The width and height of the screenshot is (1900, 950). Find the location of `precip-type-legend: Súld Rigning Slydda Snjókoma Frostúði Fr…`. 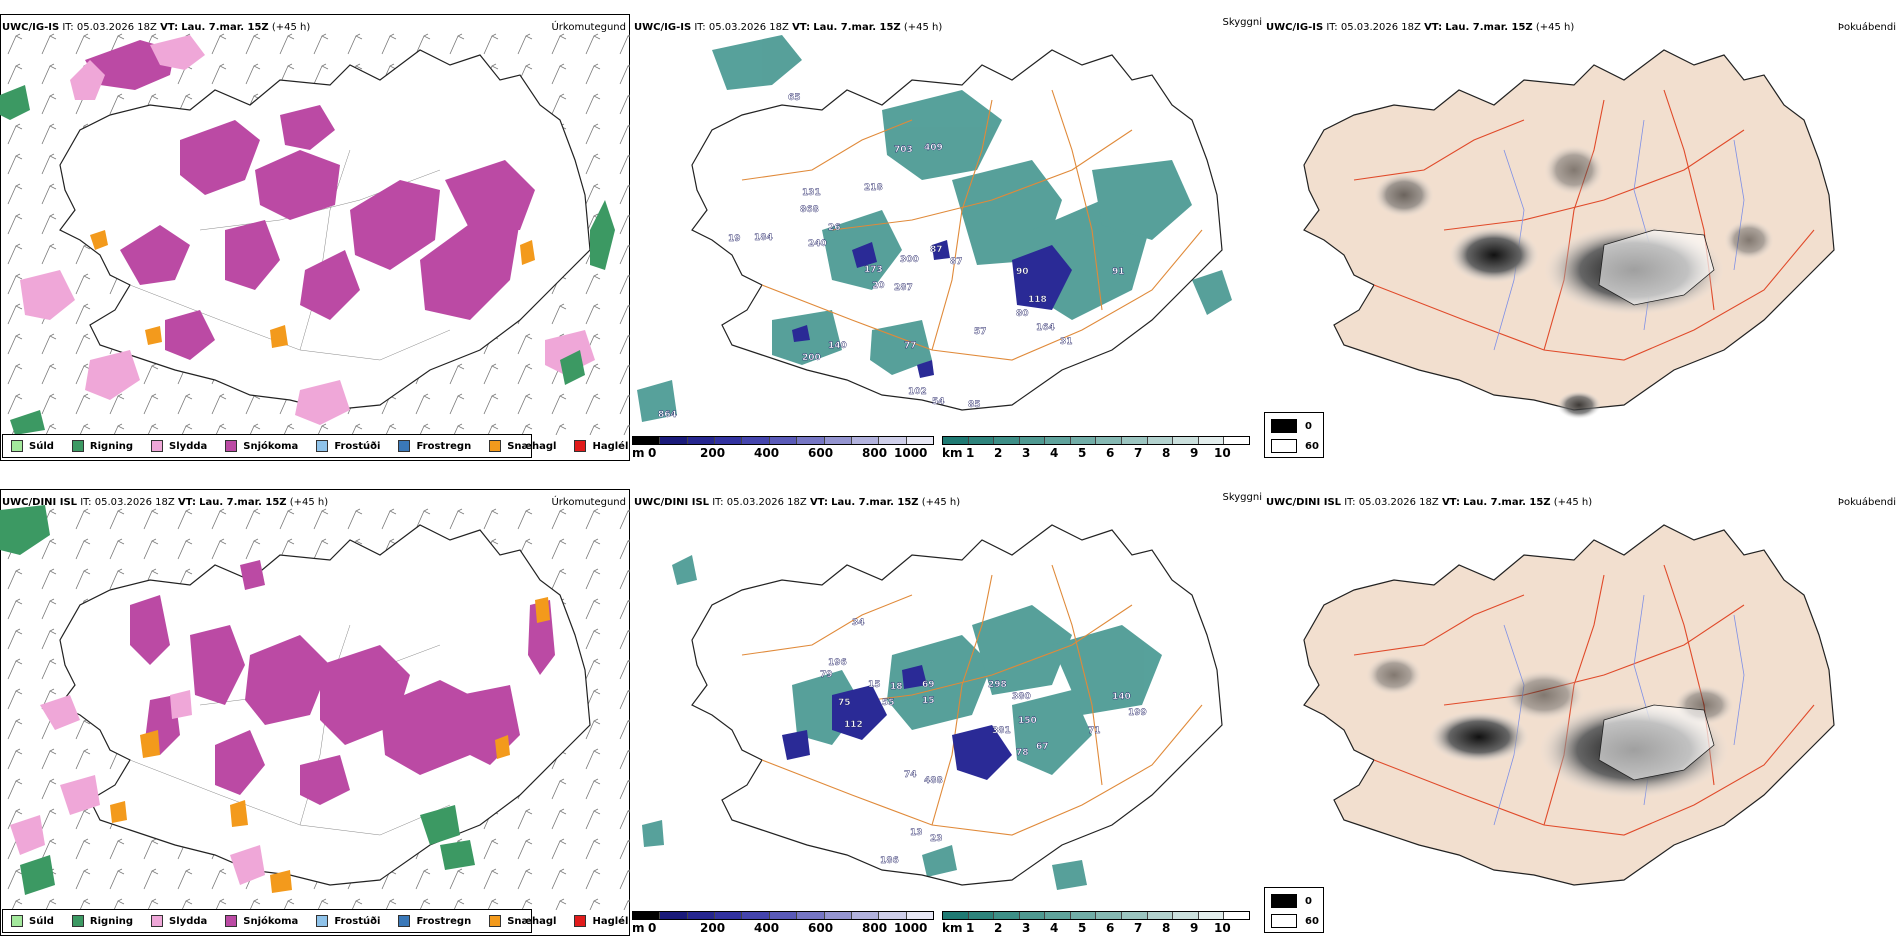

precip-type-legend: Súld Rigning Slydda Snjókoma Frostúði Fr… is located at coordinates (315, 921).